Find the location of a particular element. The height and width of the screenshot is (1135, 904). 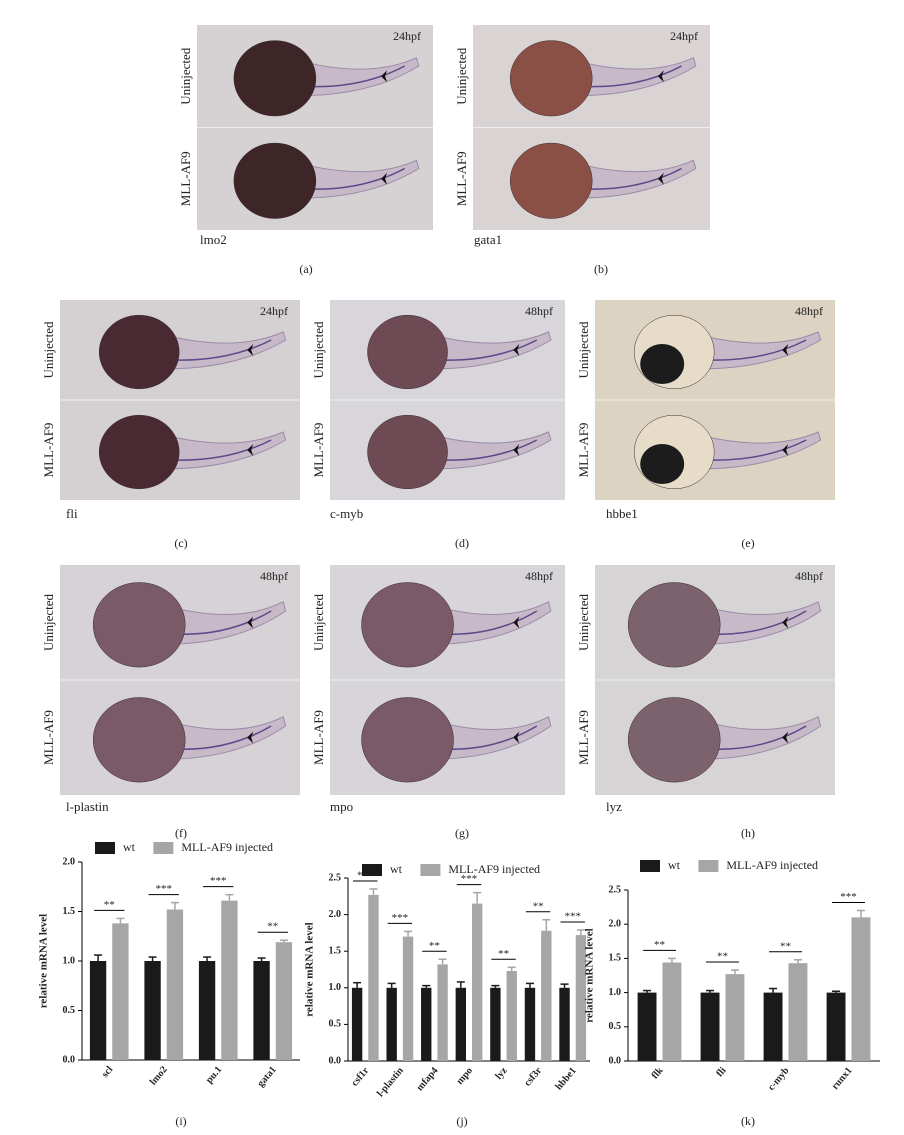

x-tick-label: scl is located at coordinates (108, 1072).